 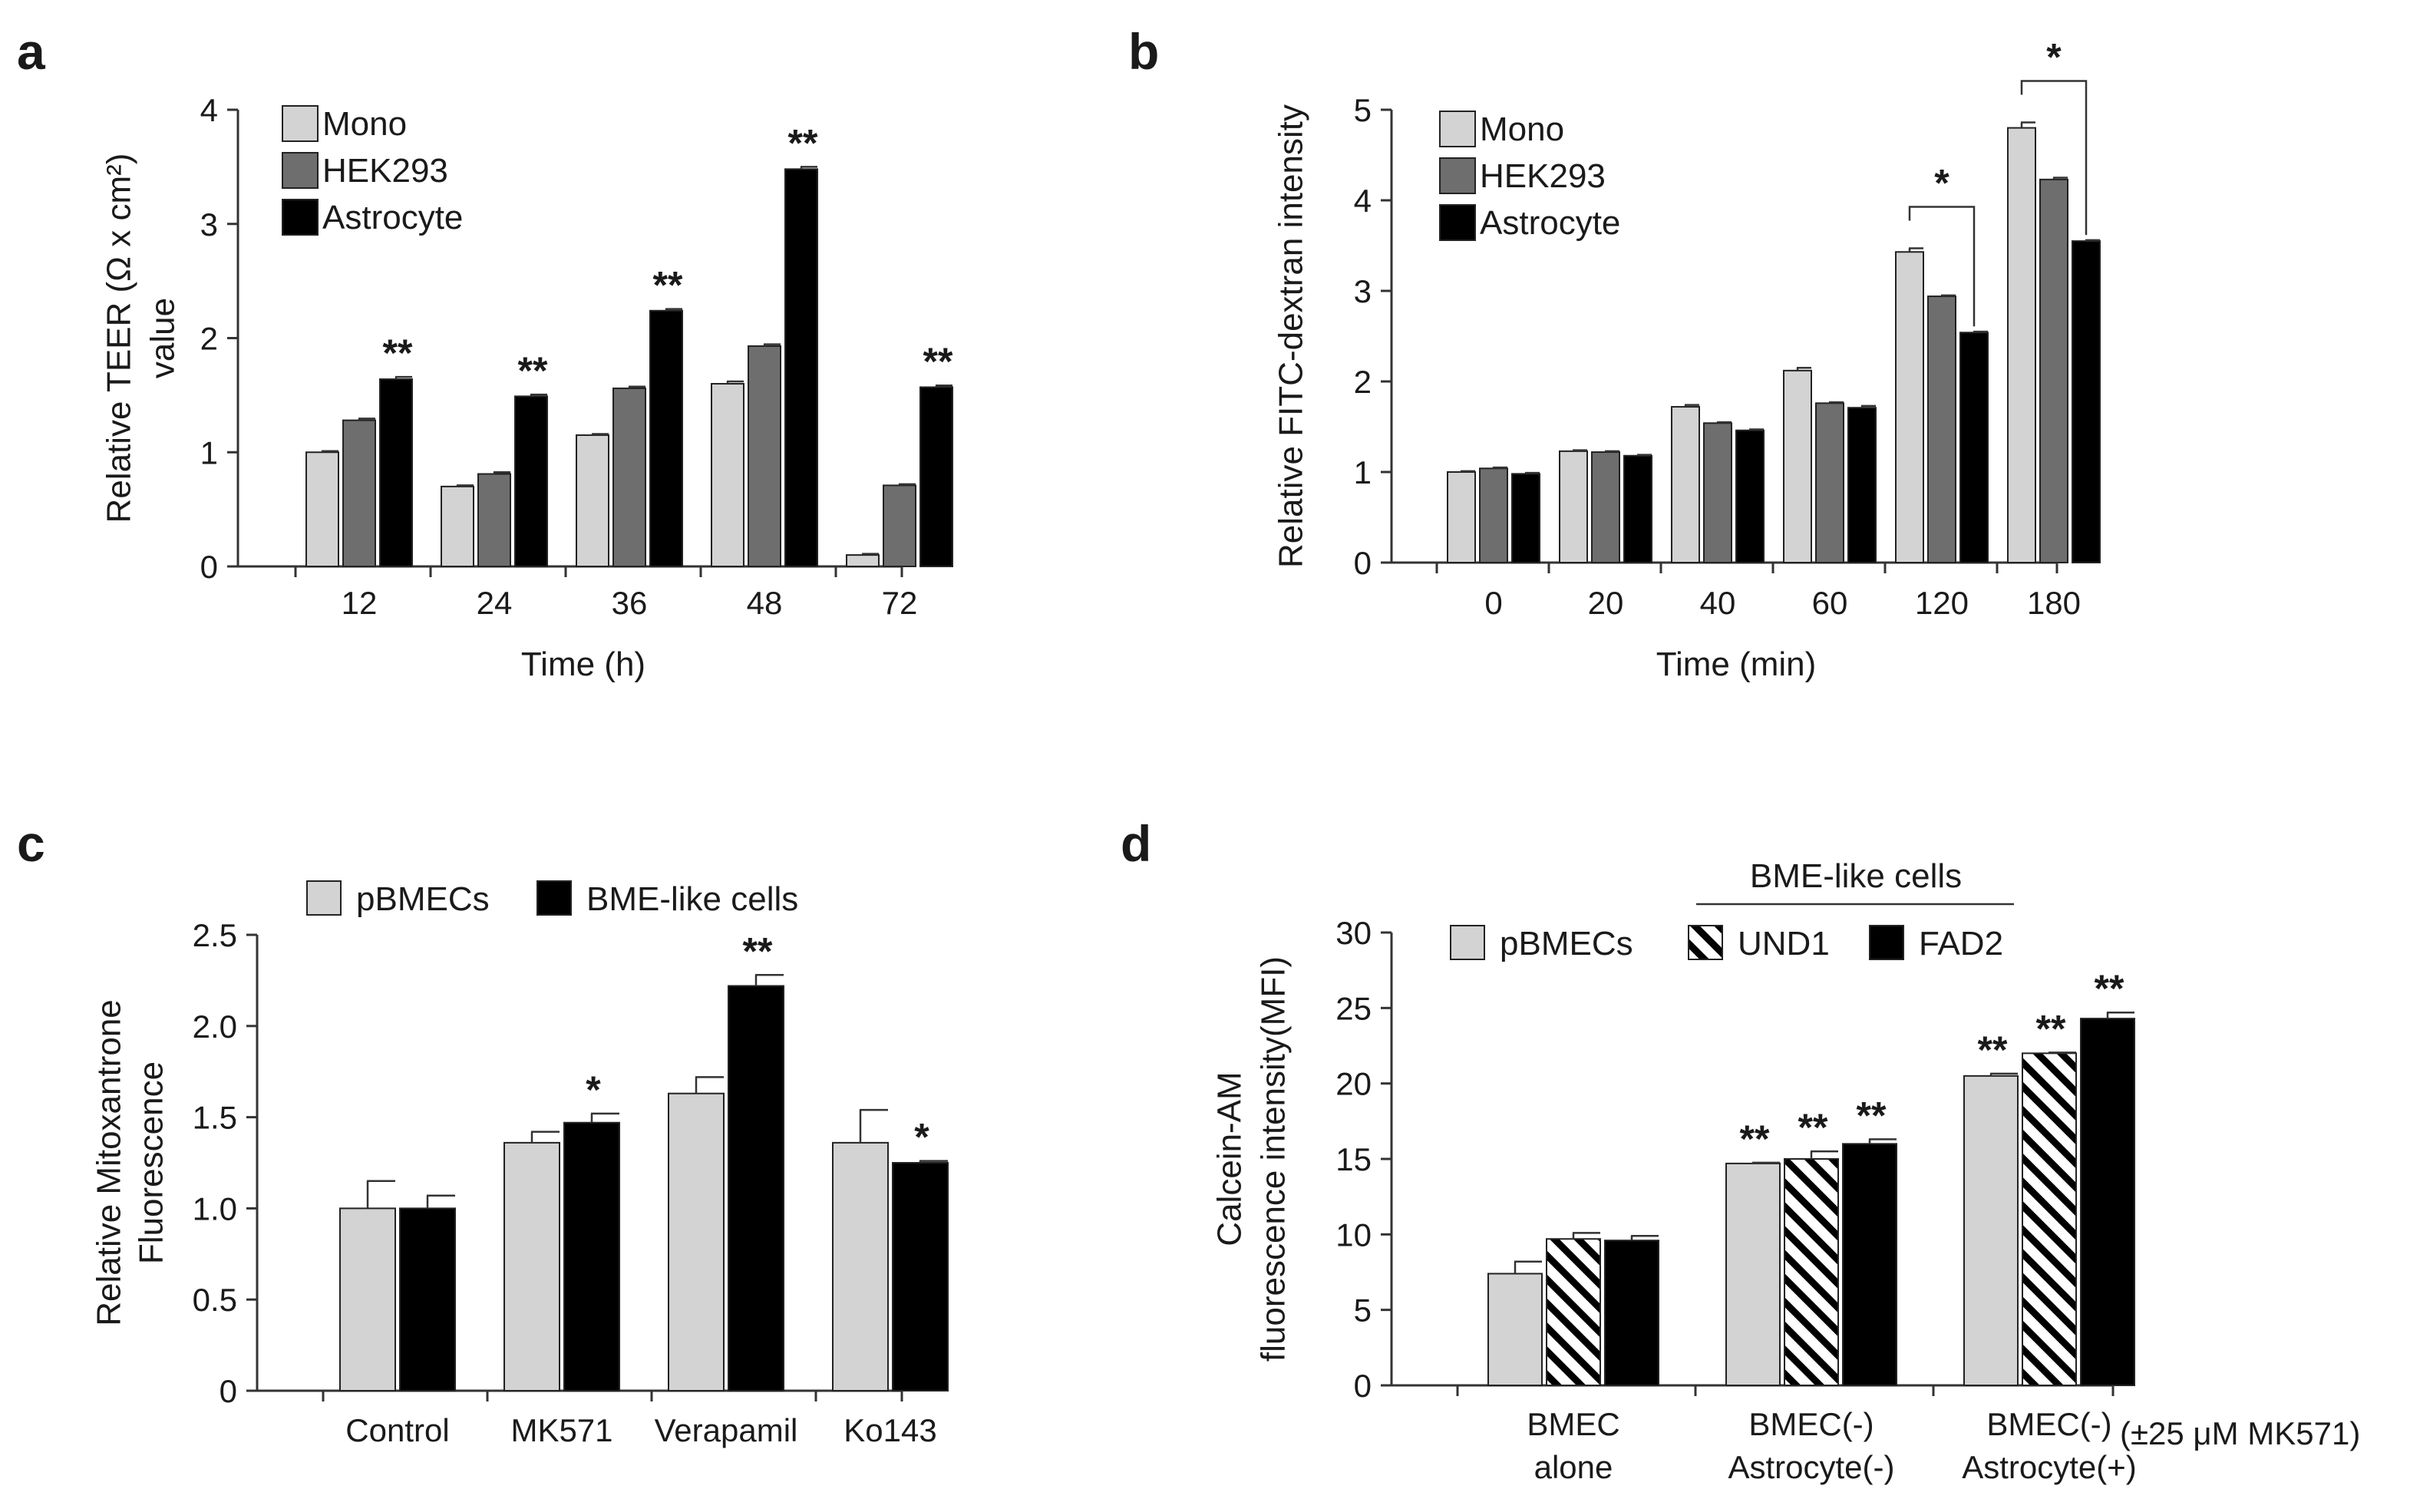 What do you see at coordinates (1363, 1311) in the screenshot?
I see `y-tick-label: 5` at bounding box center [1363, 1311].